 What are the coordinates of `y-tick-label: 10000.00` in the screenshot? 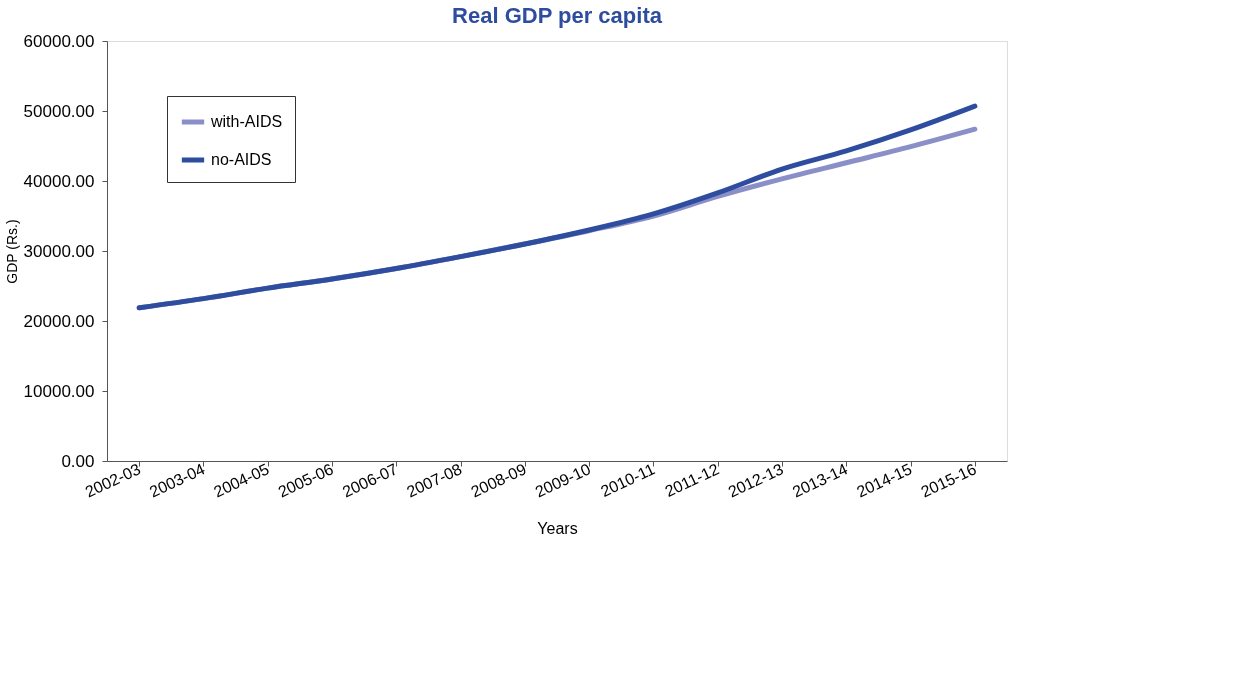 It's located at (59, 391).